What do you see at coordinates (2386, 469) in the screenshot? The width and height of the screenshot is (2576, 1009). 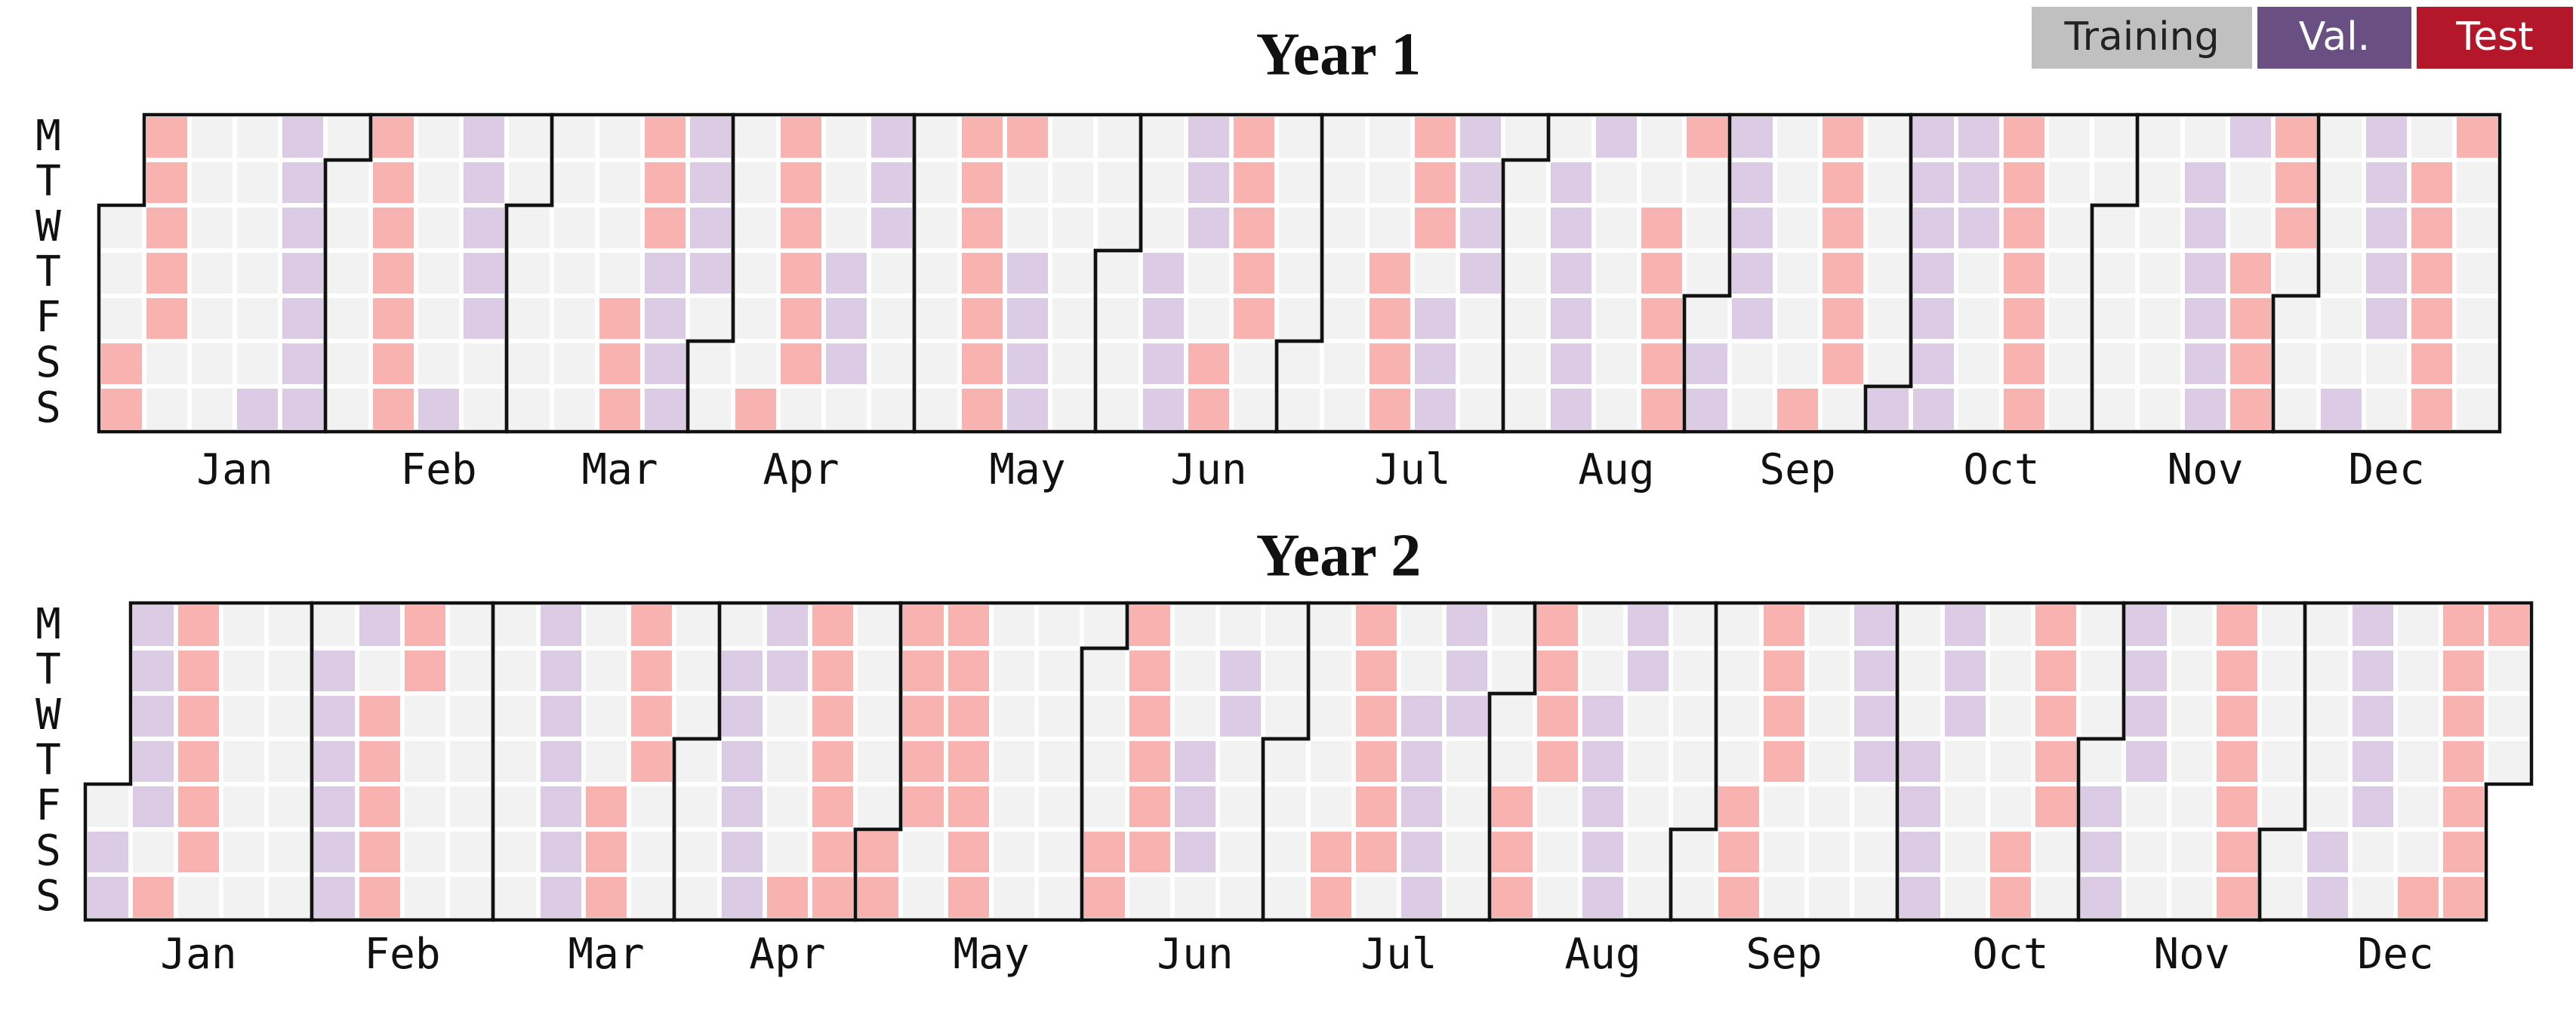 I see `month-label: Dec` at bounding box center [2386, 469].